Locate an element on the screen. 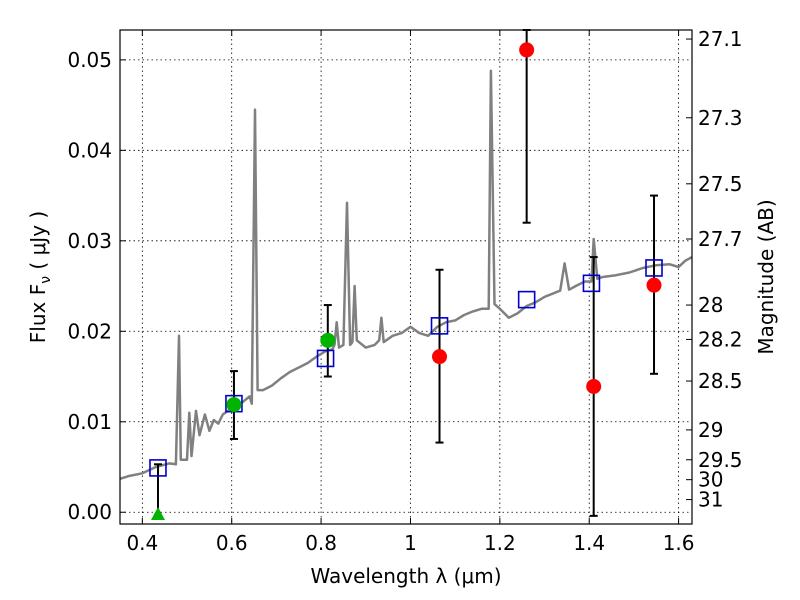  x-tick-label: 0.6 is located at coordinates (232, 543).